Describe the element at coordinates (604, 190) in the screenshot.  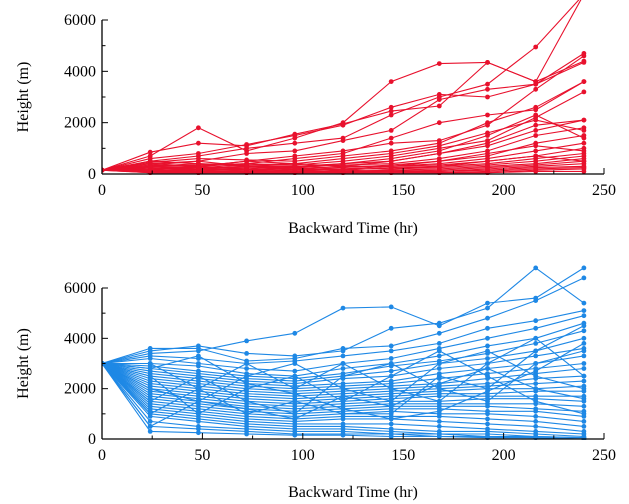
I see `x-tick-label: 250` at that location.